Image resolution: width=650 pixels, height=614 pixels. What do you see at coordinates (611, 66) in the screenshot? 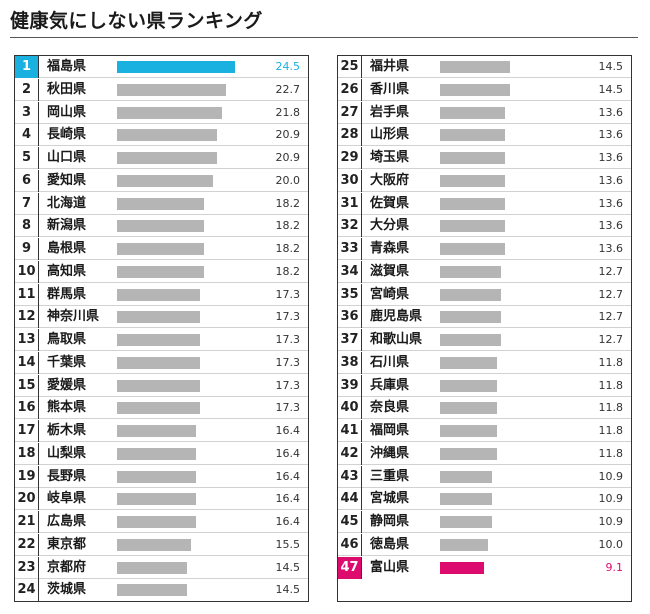
I see `value-label: 14.5` at bounding box center [611, 66].